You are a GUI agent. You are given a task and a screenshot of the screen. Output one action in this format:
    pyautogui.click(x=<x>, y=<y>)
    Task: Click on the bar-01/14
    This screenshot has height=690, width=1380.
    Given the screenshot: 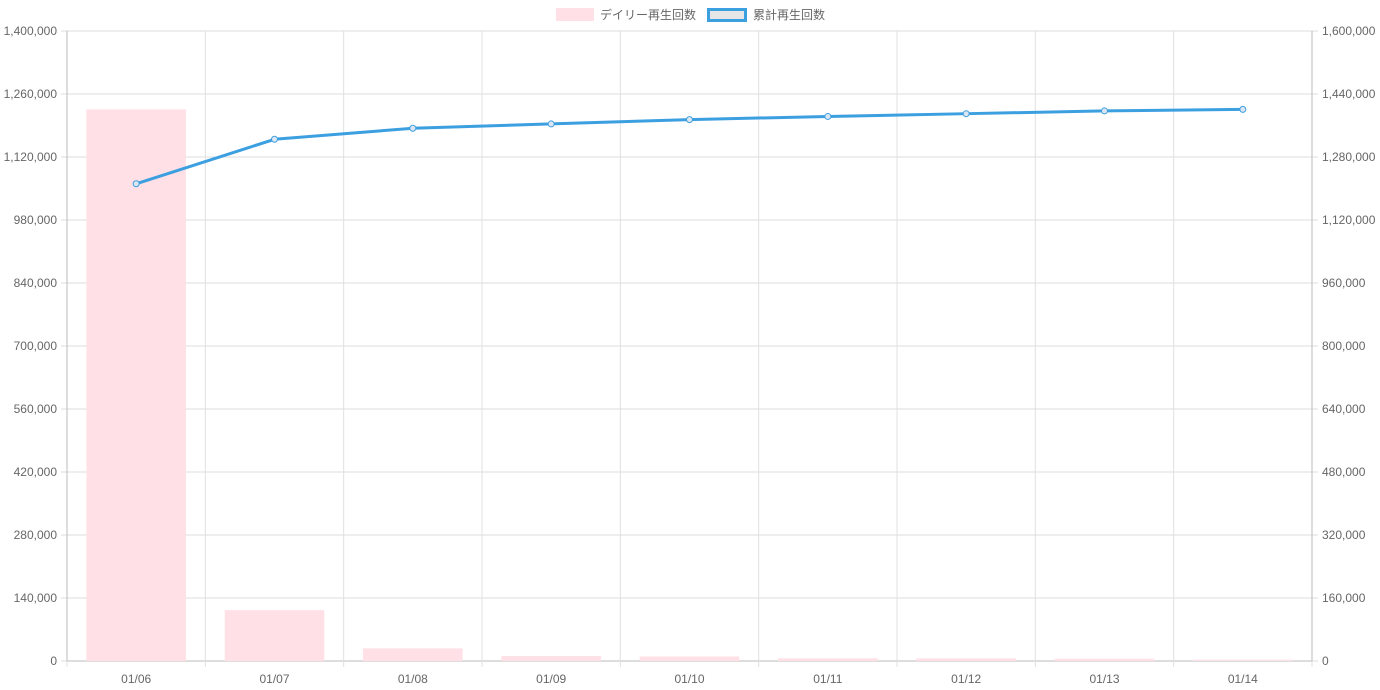 What is the action you would take?
    pyautogui.click(x=1243, y=660)
    